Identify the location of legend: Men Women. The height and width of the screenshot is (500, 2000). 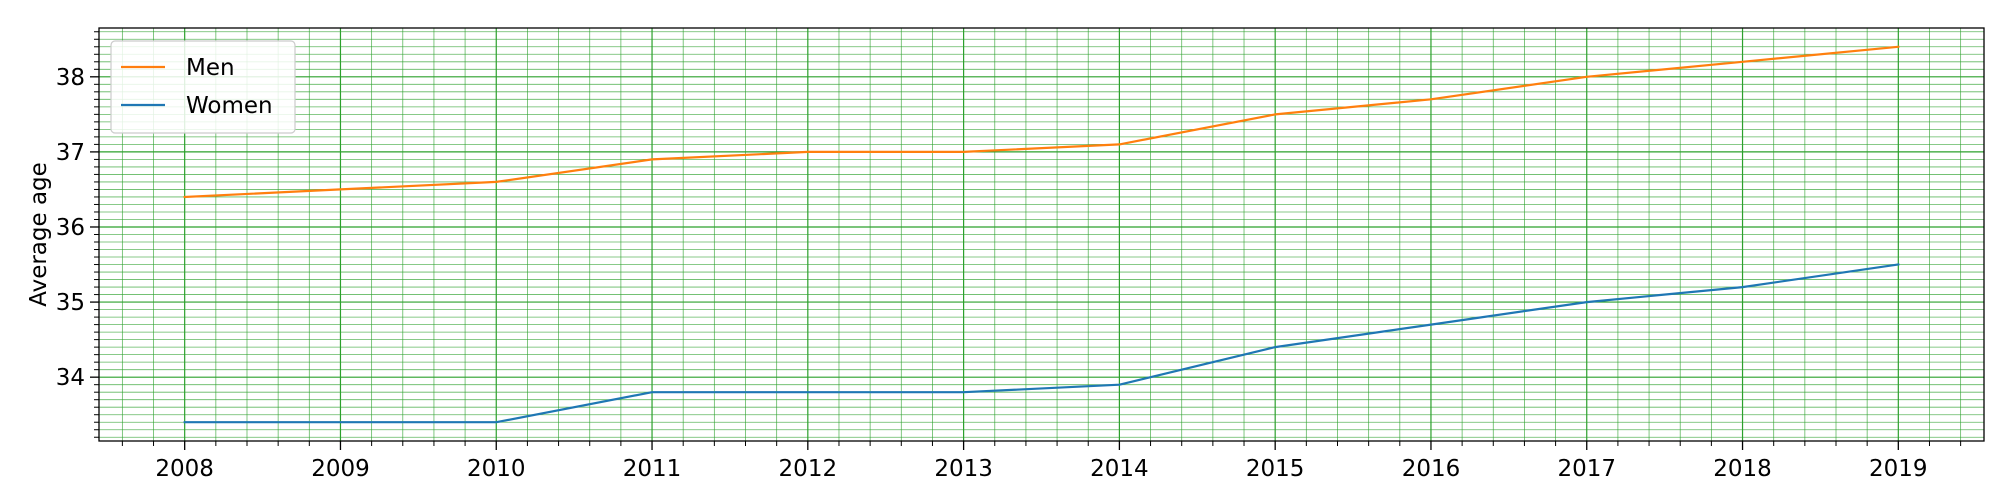
(203, 87).